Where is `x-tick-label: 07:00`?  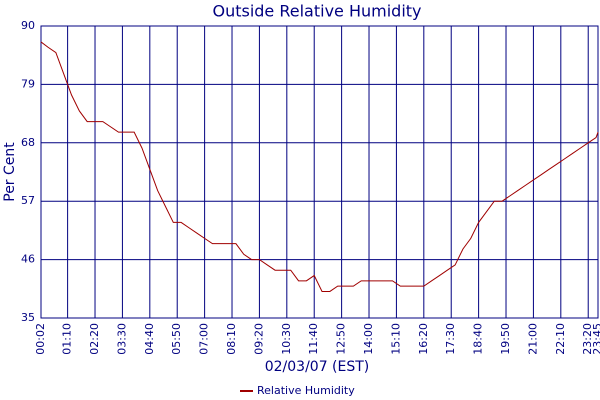 x-tick-label: 07:00 is located at coordinates (204, 339).